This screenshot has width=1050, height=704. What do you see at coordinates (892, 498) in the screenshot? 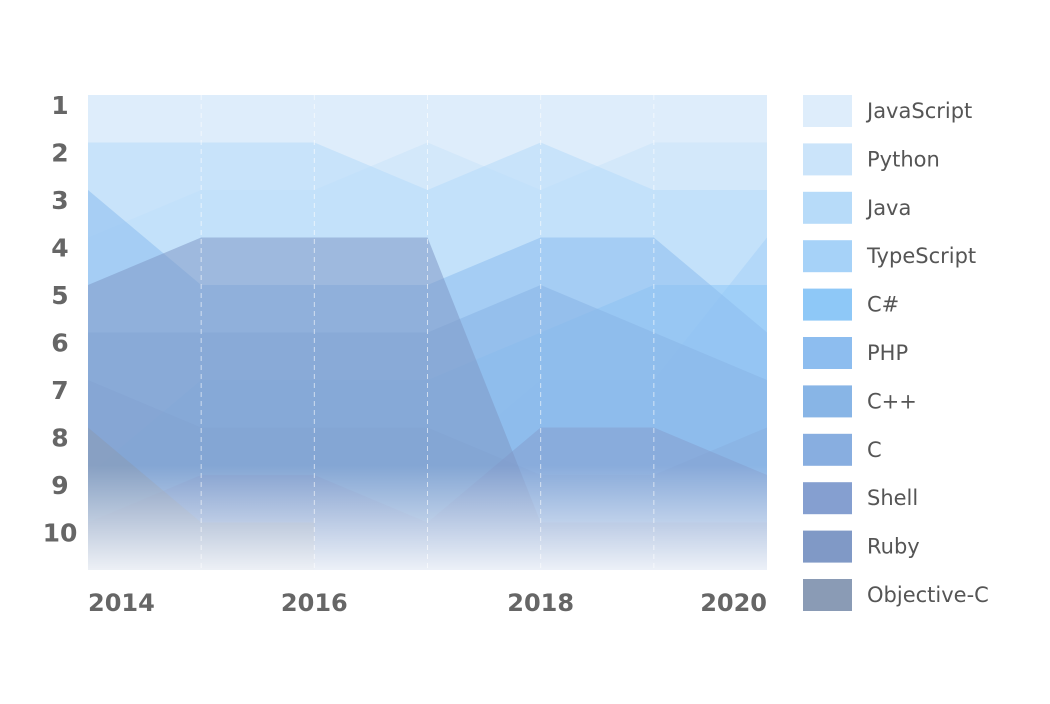
I see `legend-label: Shell` at bounding box center [892, 498].